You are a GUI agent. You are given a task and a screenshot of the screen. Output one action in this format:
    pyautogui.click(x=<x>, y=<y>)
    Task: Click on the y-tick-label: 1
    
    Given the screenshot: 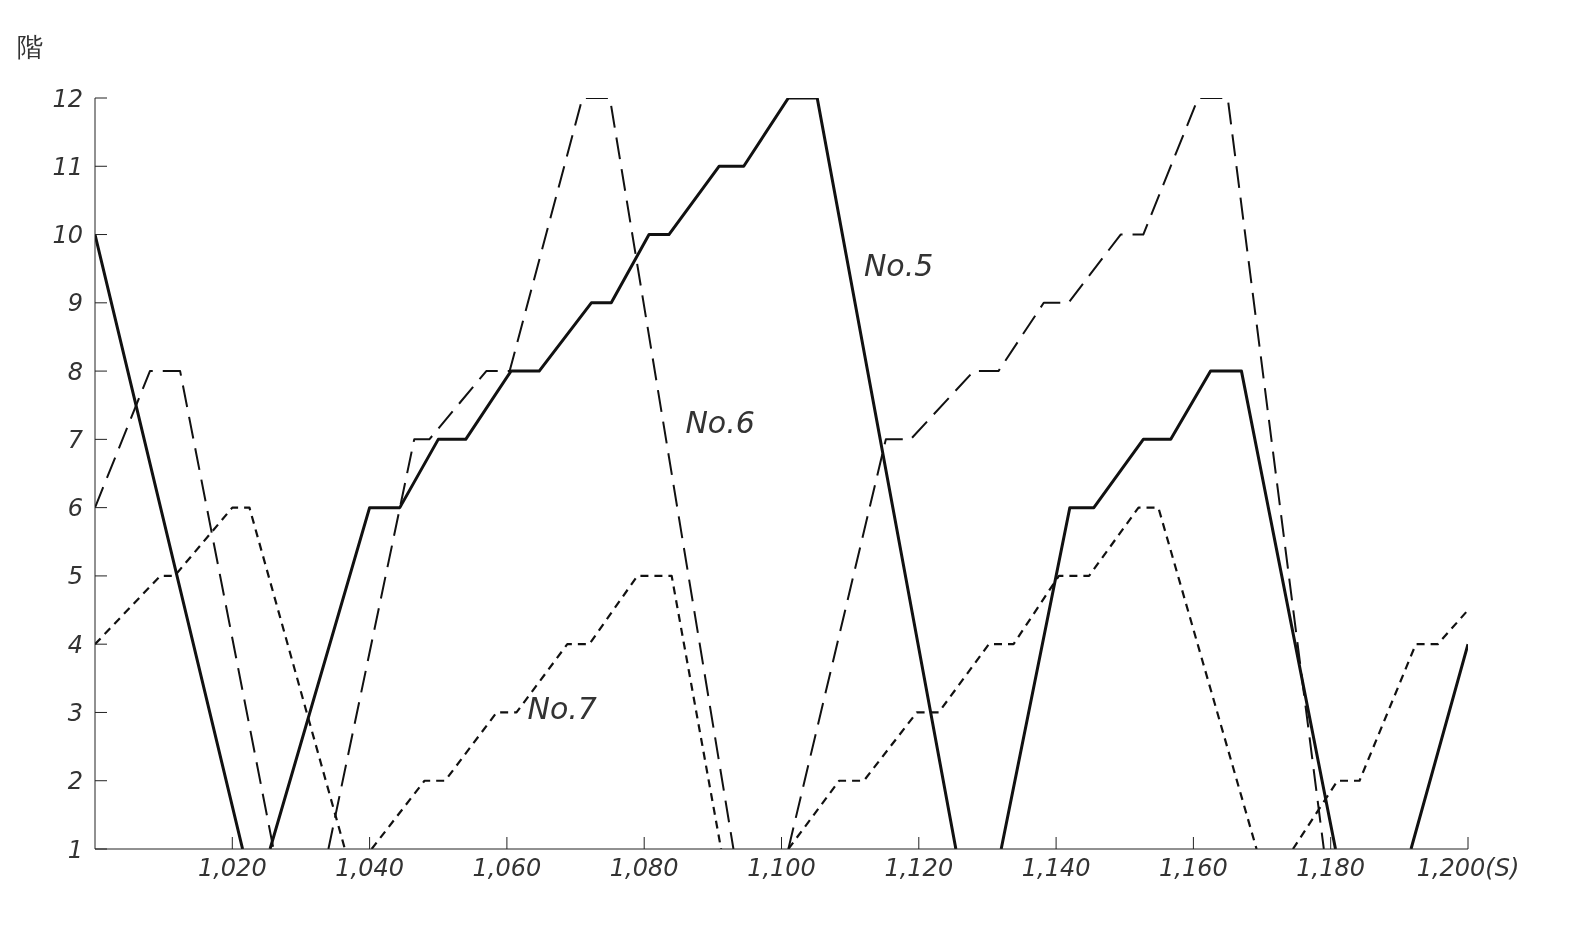 What is the action you would take?
    pyautogui.click(x=75, y=849)
    